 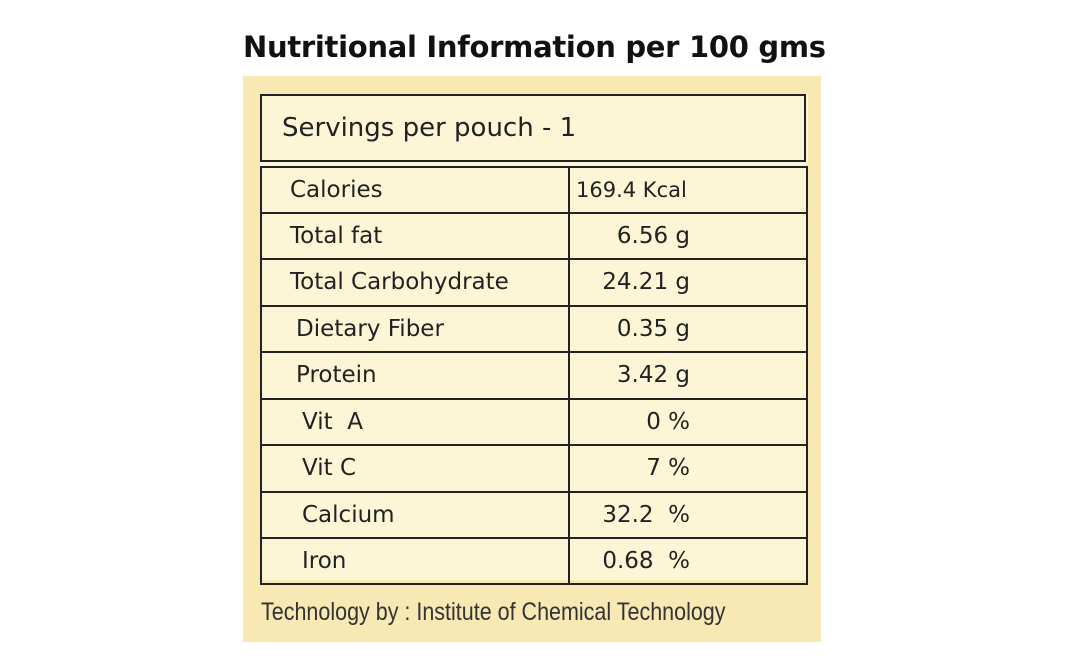 I want to click on nutrient-name: Vit C, so click(x=329, y=468).